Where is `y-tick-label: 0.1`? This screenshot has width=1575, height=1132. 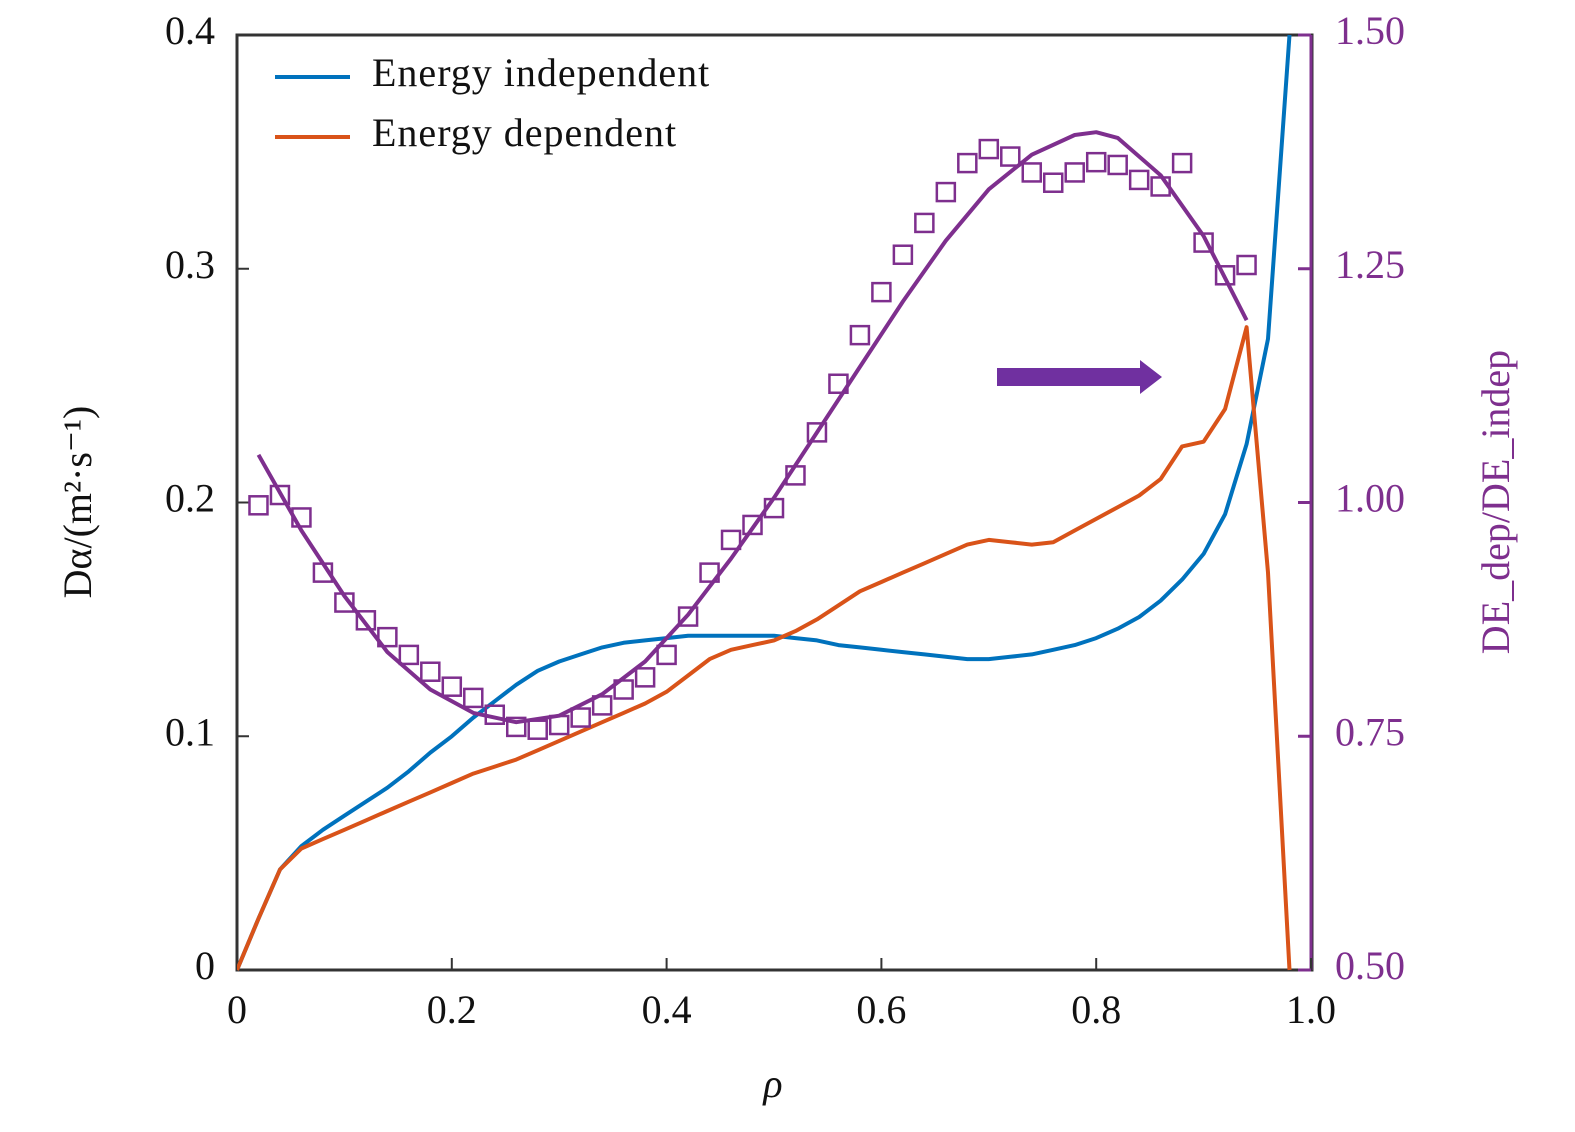 y-tick-label: 0.1 is located at coordinates (190, 731).